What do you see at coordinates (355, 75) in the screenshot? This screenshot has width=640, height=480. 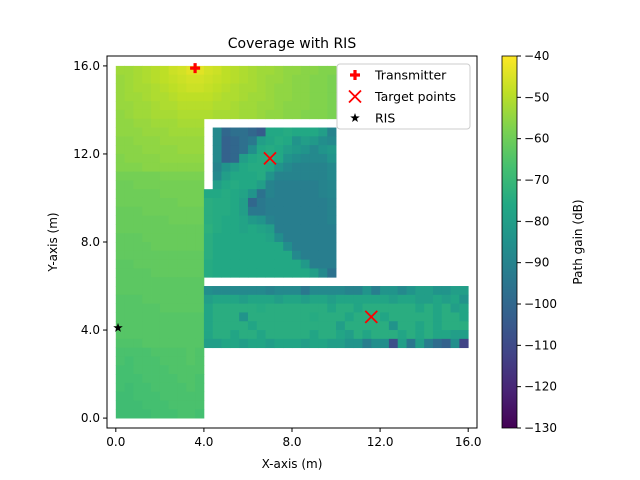 I see `legend-transmitter-icon` at bounding box center [355, 75].